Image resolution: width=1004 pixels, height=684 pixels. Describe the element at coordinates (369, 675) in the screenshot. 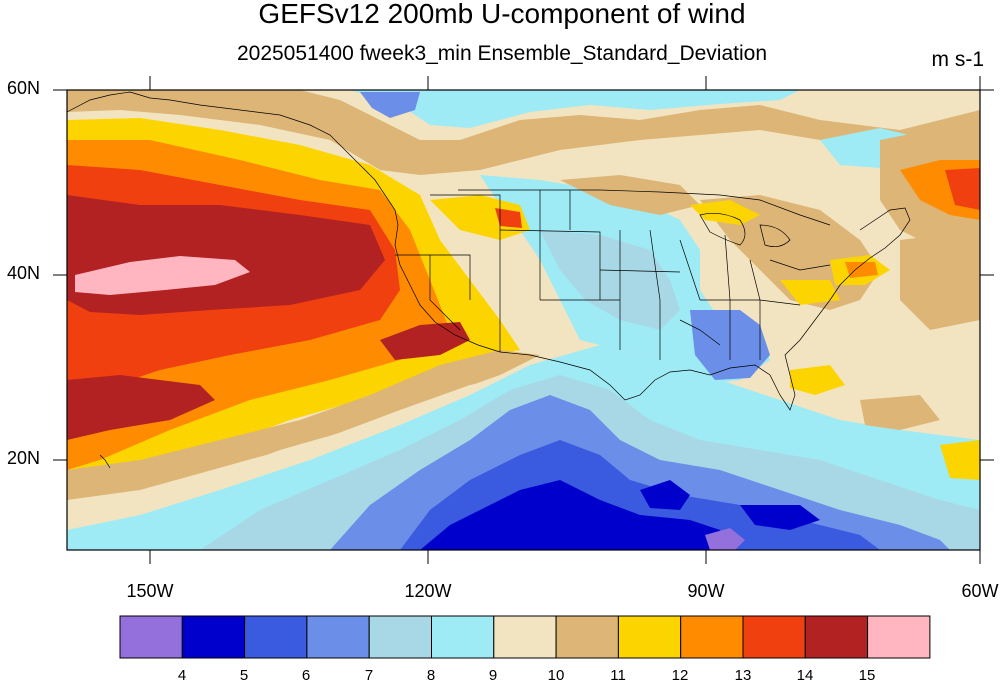

I see `colorbar-label-7: 7` at that location.